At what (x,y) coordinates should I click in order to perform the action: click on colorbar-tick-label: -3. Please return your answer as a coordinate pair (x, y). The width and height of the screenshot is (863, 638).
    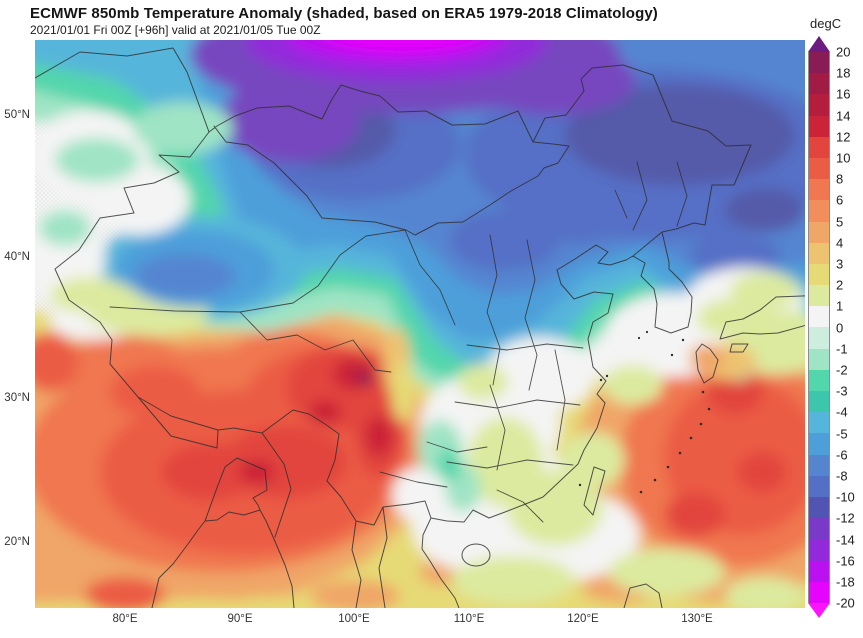
    Looking at the image, I should click on (842, 391).